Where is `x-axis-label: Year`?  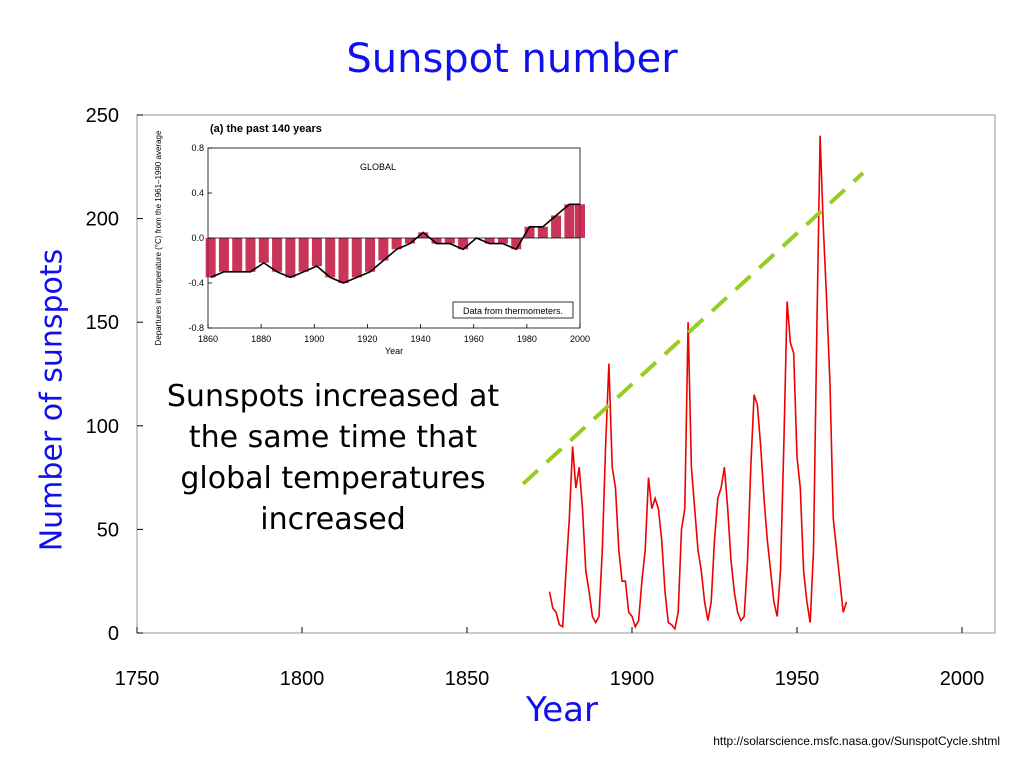 x-axis-label: Year is located at coordinates (562, 710).